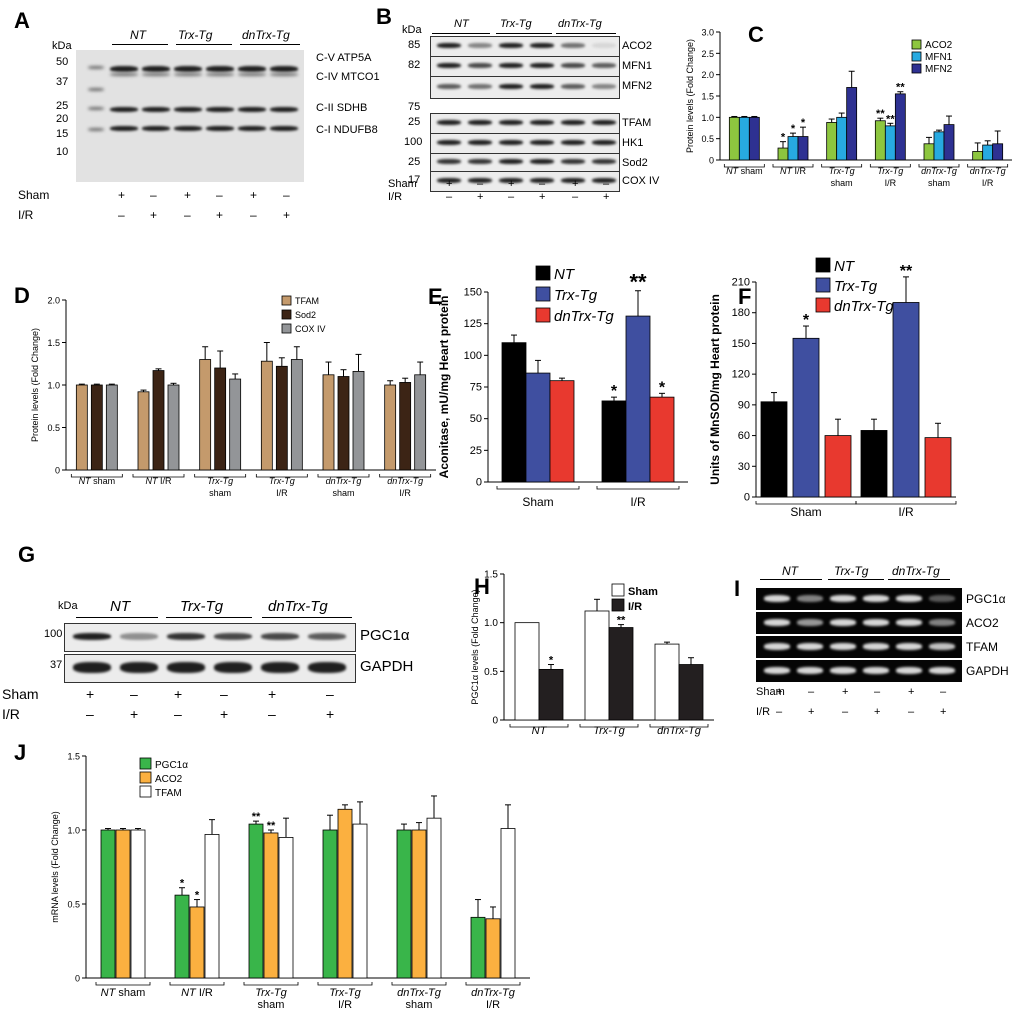  What do you see at coordinates (480, 197) in the screenshot?
I see `sign-b-ir-1: +` at bounding box center [480, 197].